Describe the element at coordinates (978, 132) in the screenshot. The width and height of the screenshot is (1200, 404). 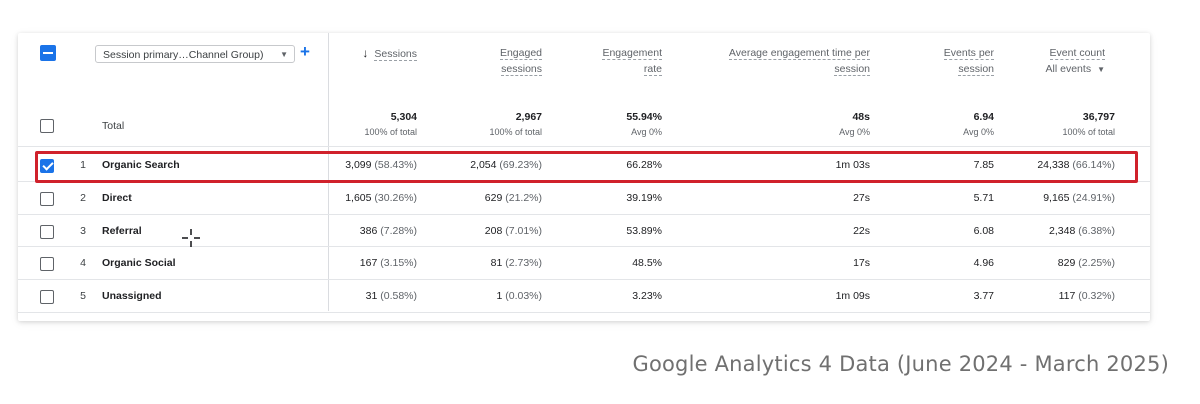
I see `total-eps-sub: Avg 0%` at that location.